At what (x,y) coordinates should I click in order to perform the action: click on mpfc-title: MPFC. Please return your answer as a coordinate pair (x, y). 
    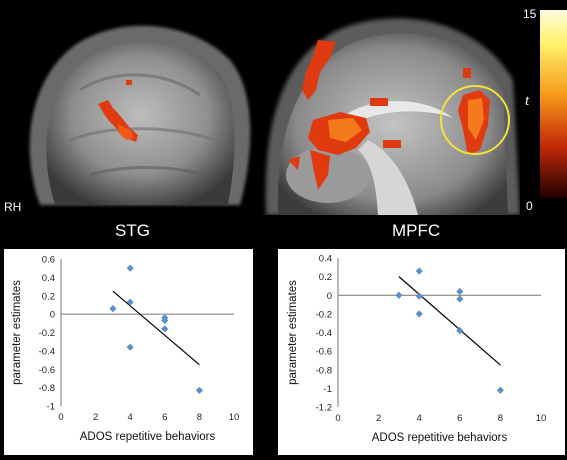
    Looking at the image, I should click on (416, 230).